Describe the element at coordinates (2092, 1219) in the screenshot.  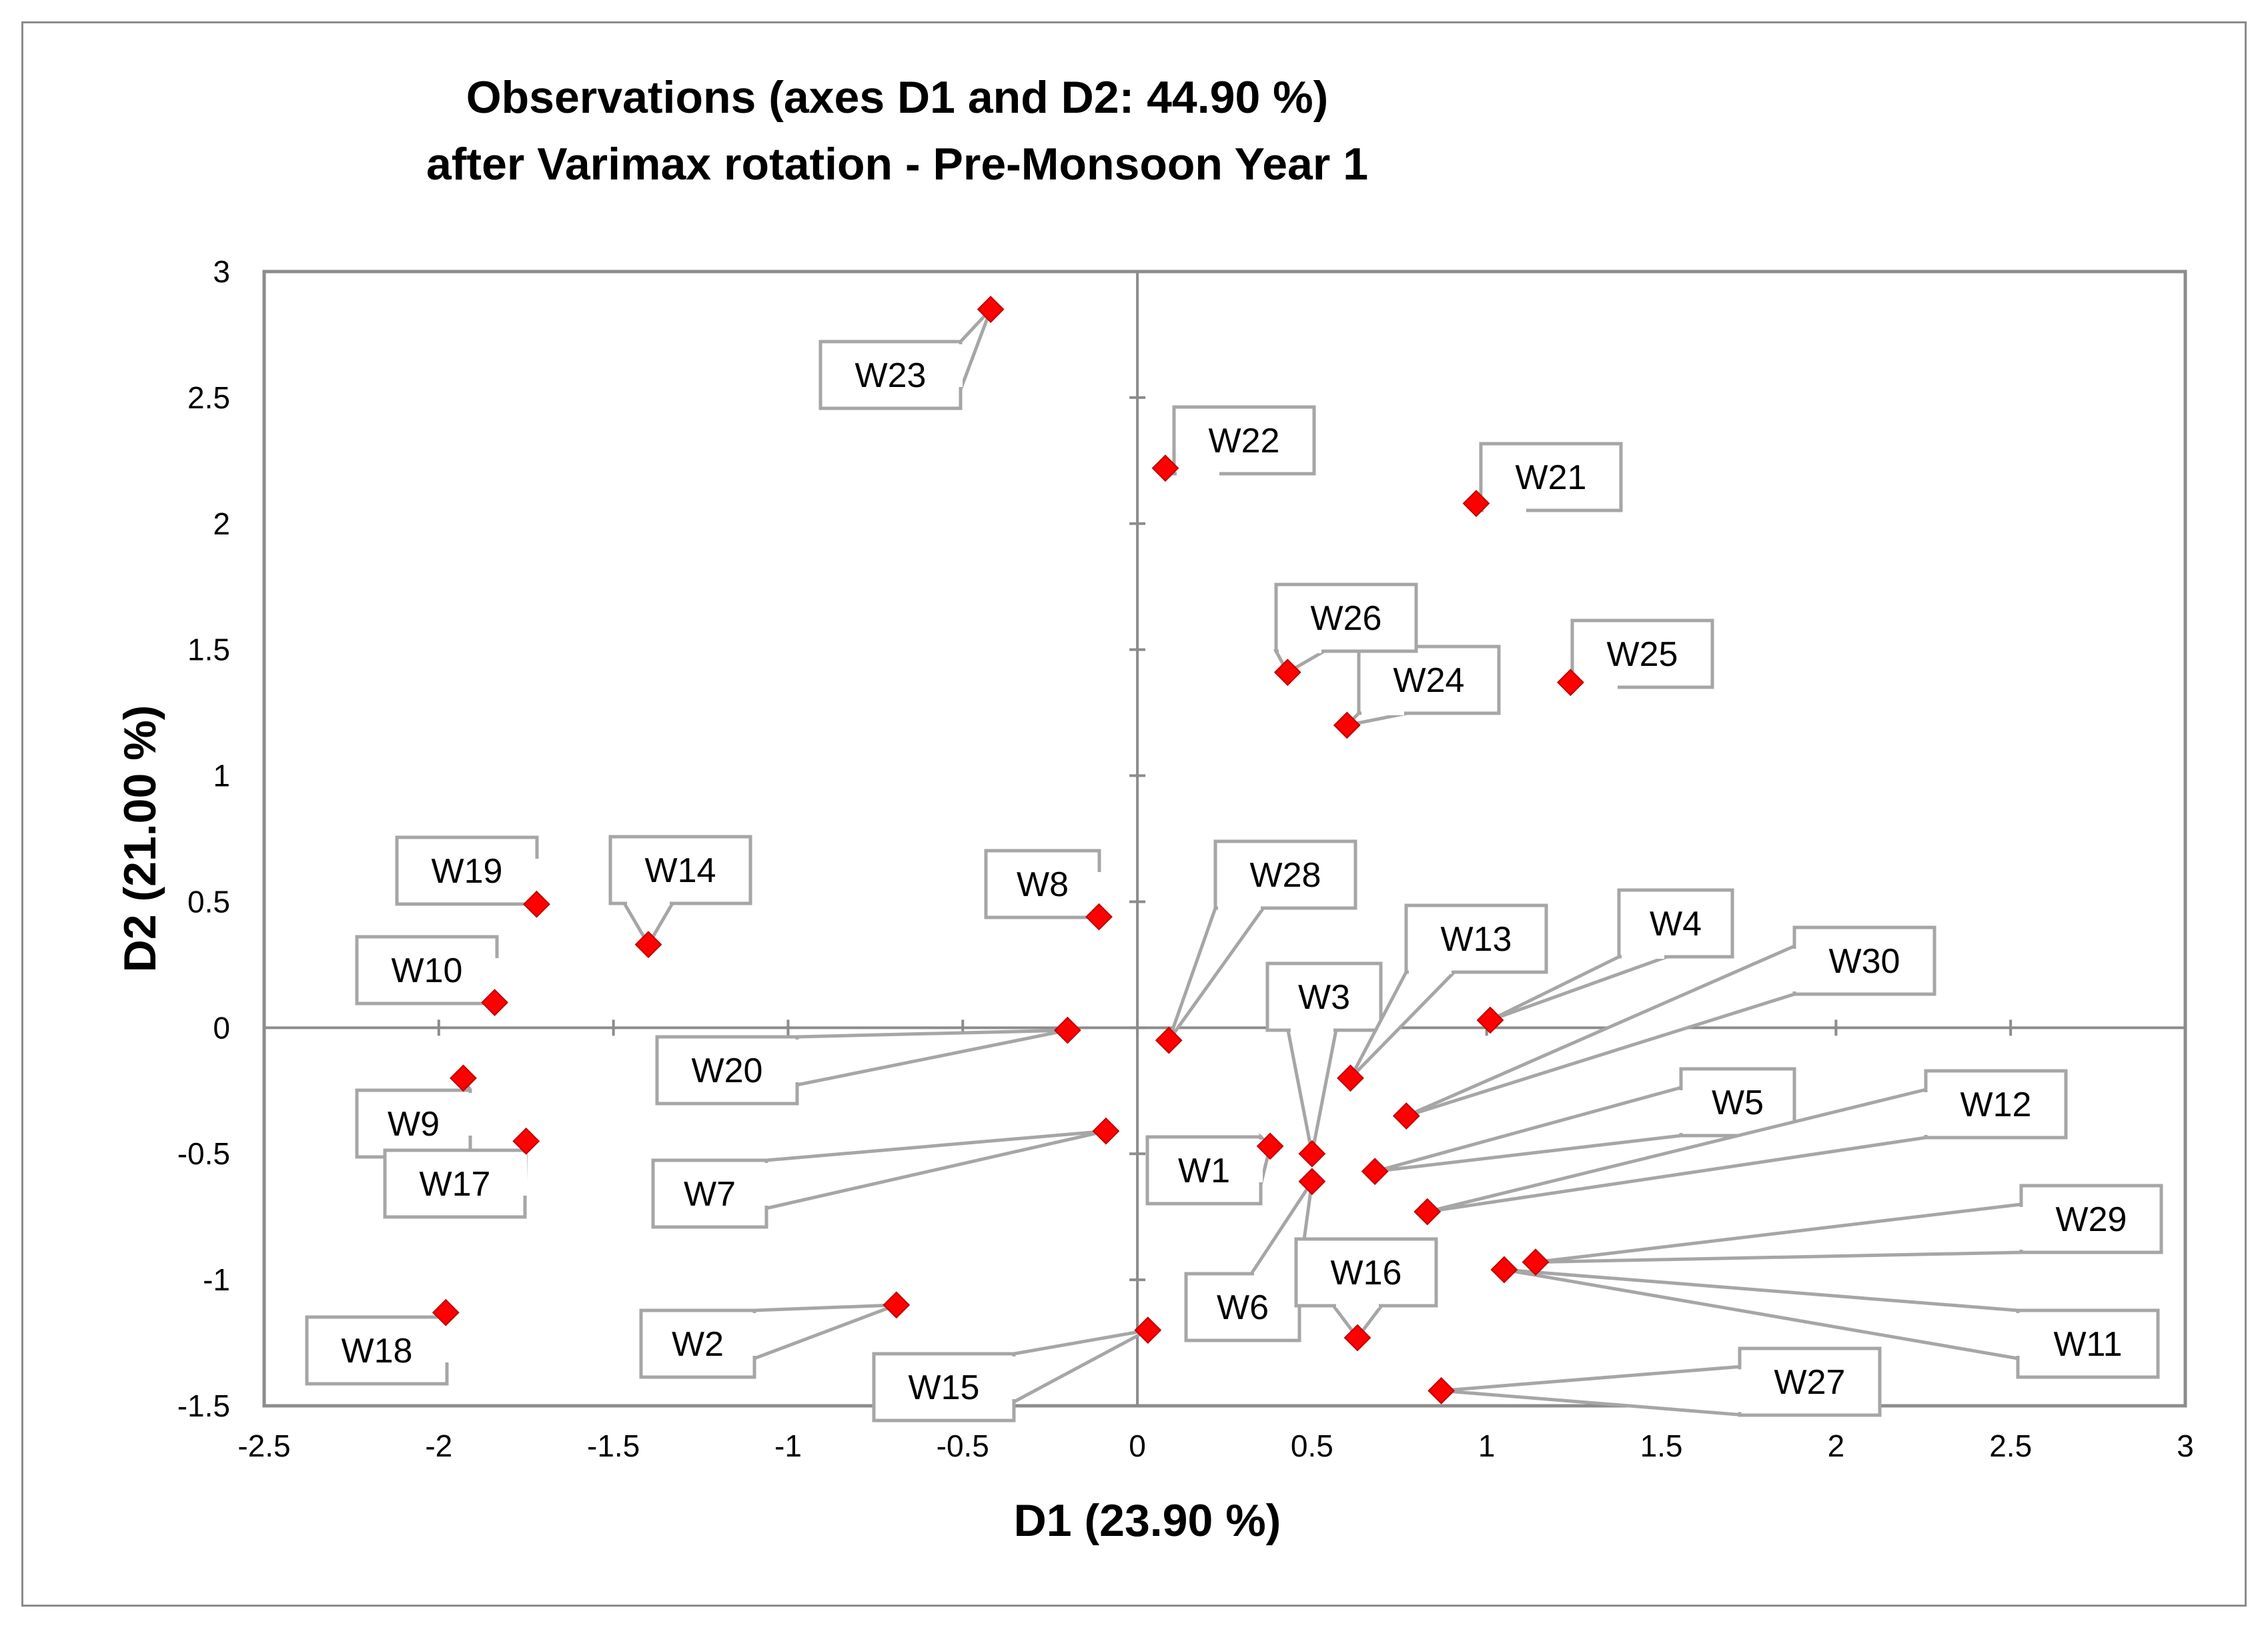
I see `point-label: W29` at that location.